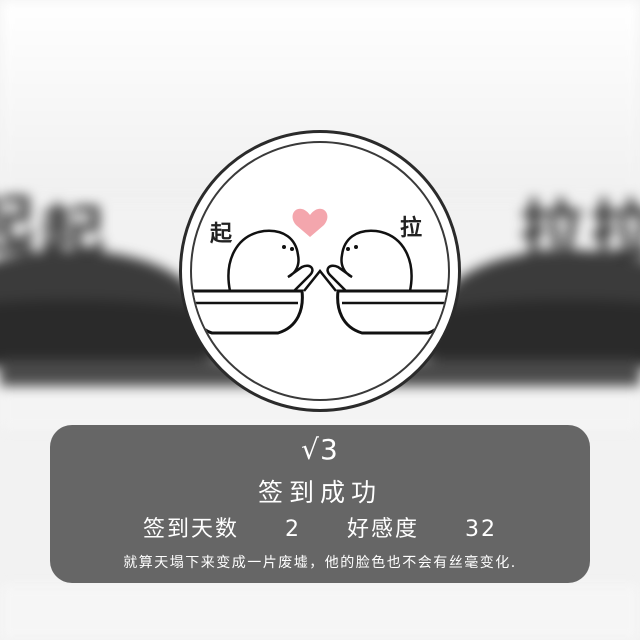 The width and height of the screenshot is (640, 640). Describe the element at coordinates (320, 527) in the screenshot. I see `stats-row: 签到天数 2 好感度 32` at that location.